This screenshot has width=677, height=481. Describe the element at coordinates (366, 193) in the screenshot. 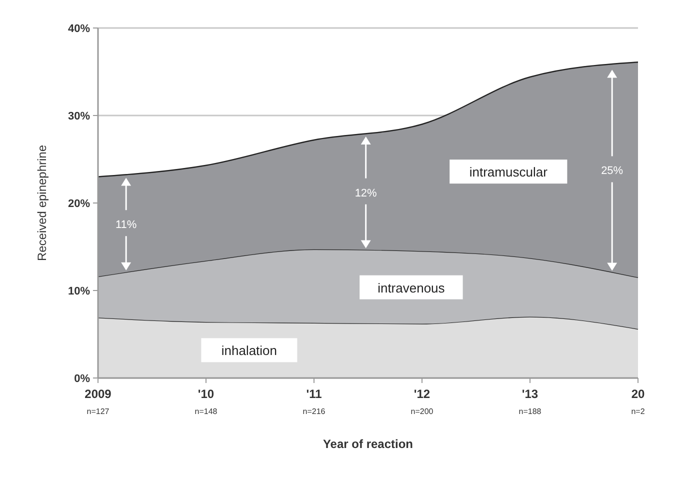

I see `annotation: 12%` at that location.